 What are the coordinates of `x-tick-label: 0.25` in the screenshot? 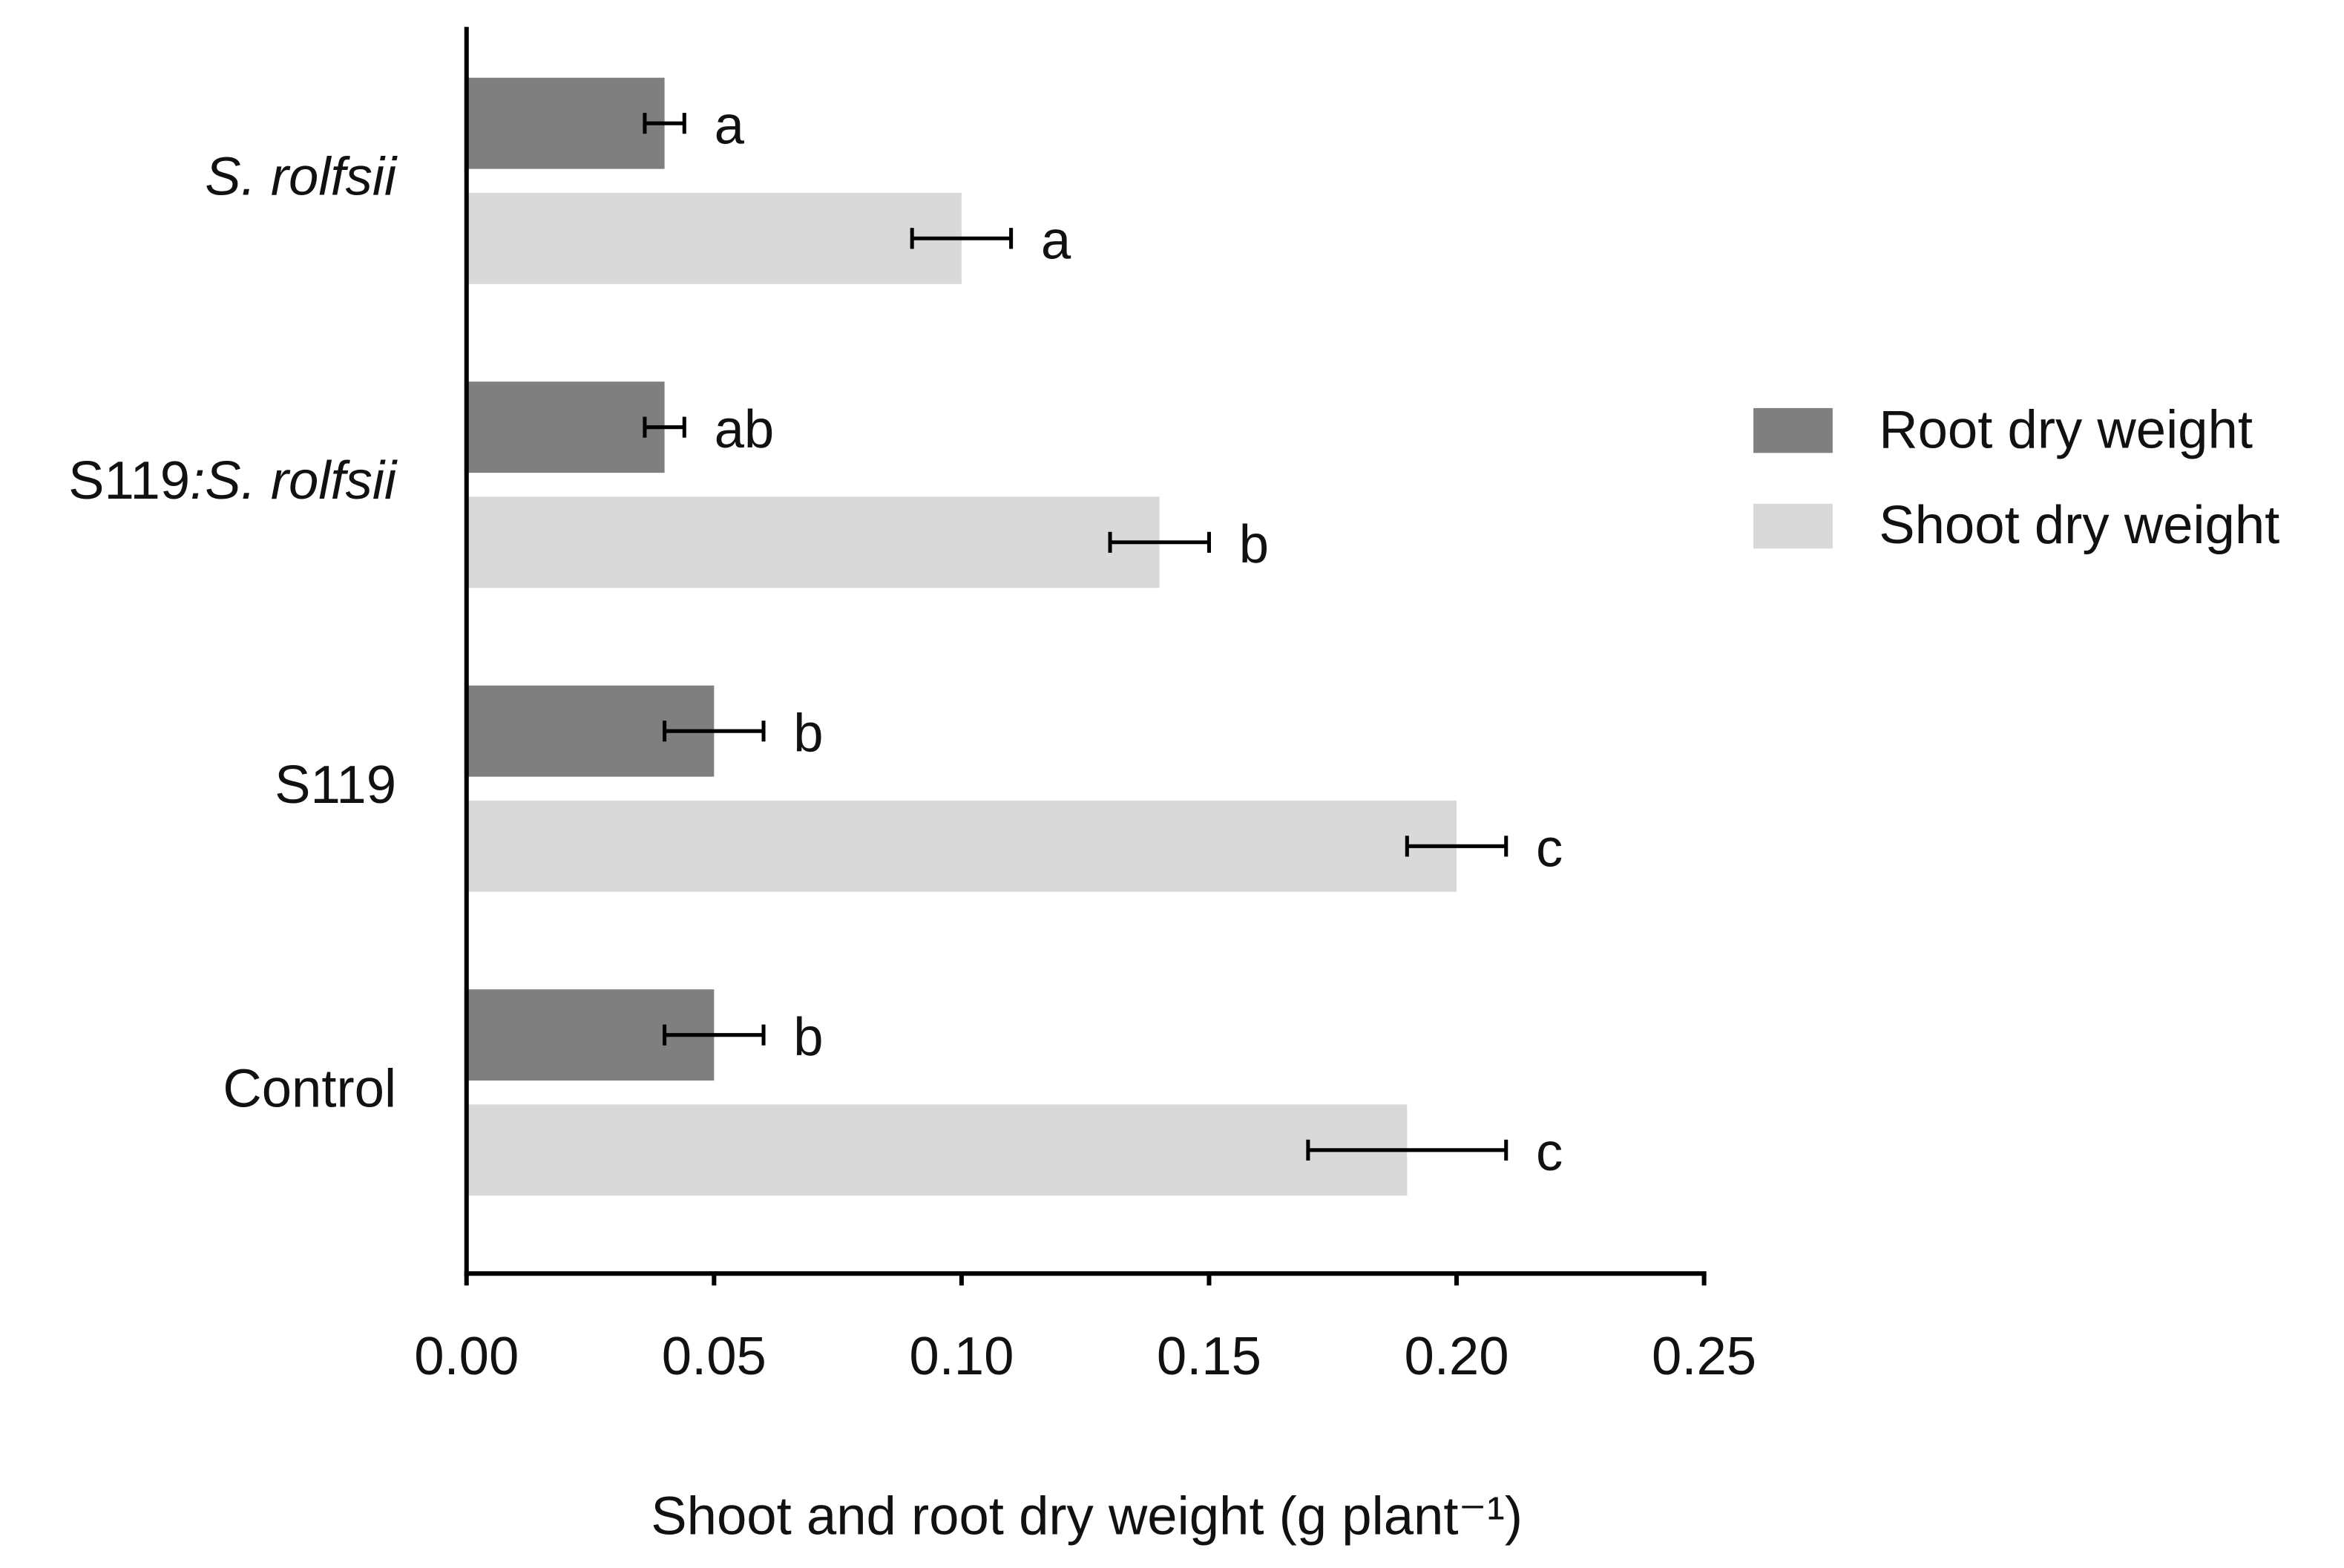 It's located at (1704, 1356).